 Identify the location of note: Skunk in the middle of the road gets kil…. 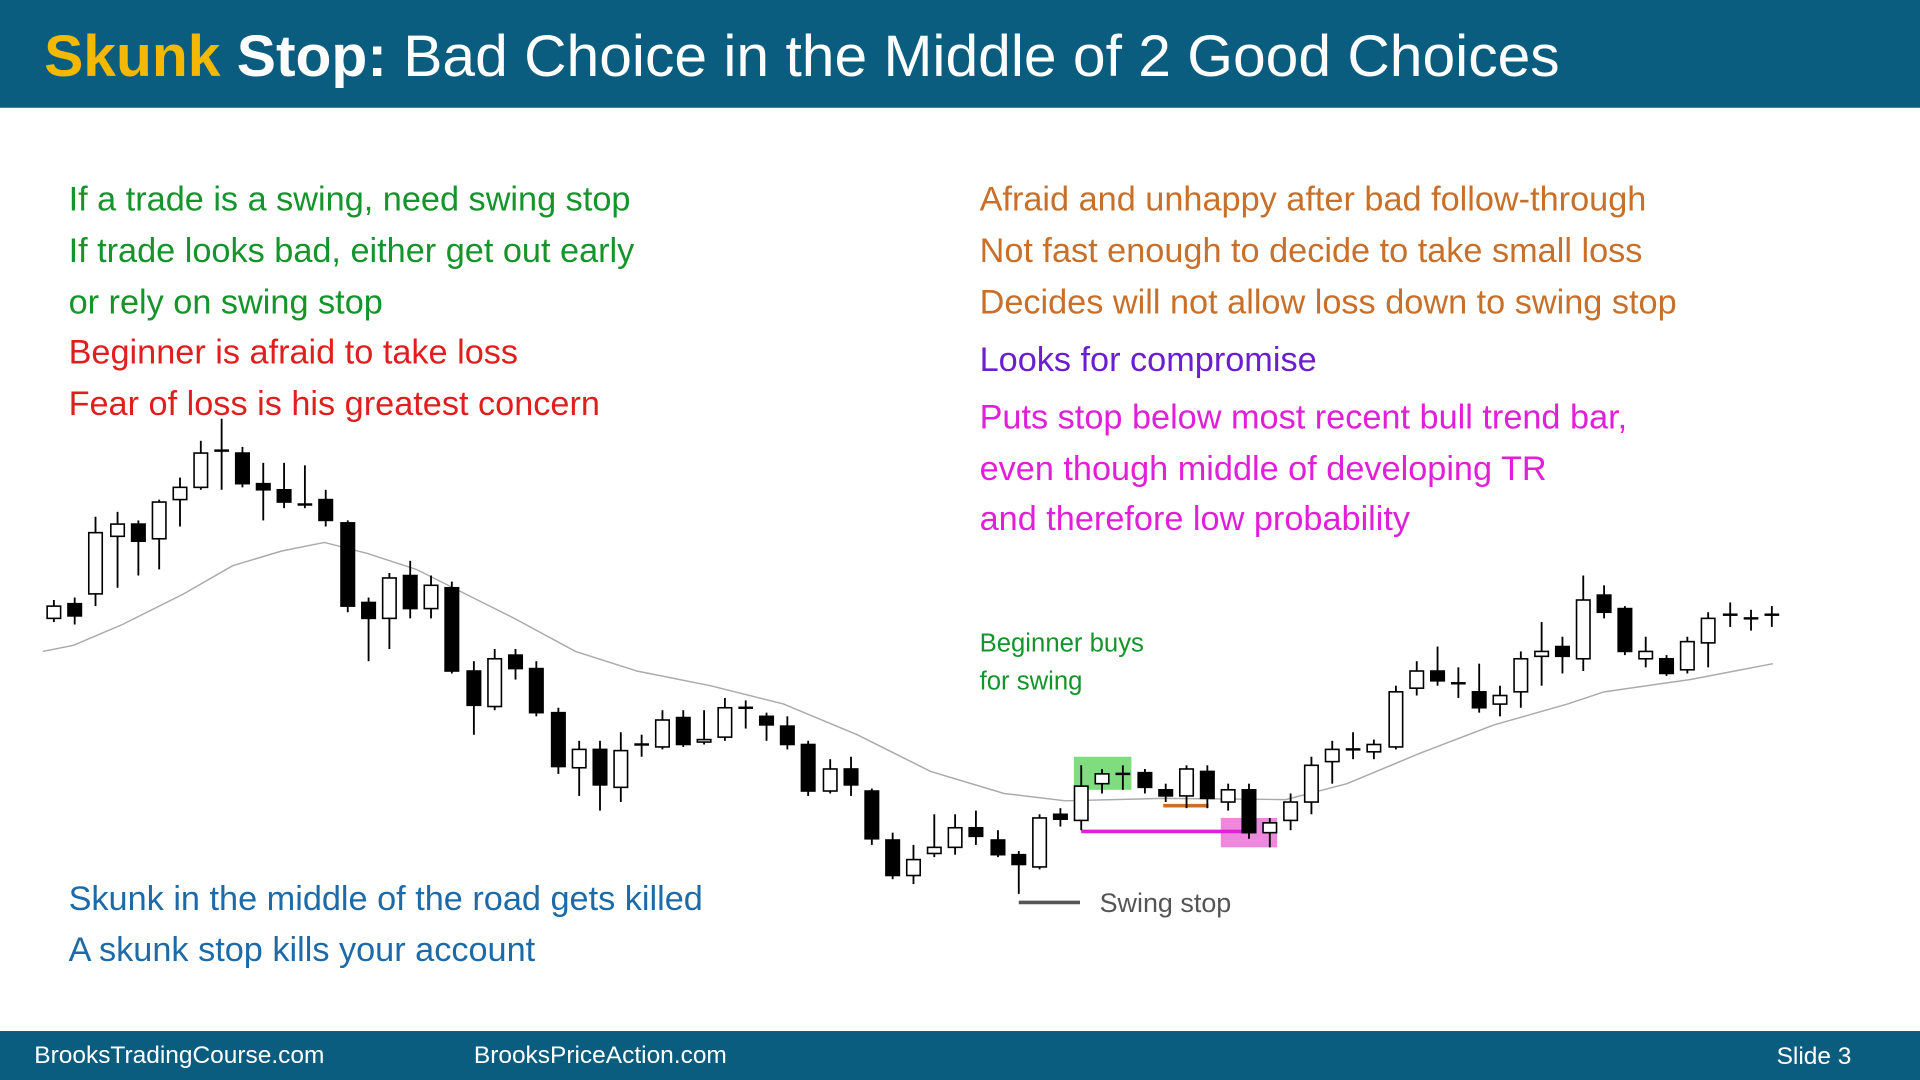
(386, 899).